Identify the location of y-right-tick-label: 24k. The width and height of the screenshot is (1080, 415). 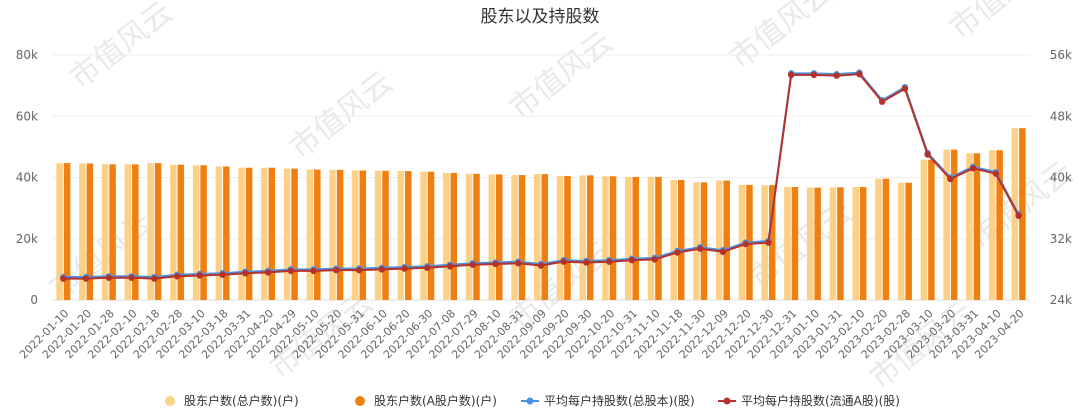
(1061, 300).